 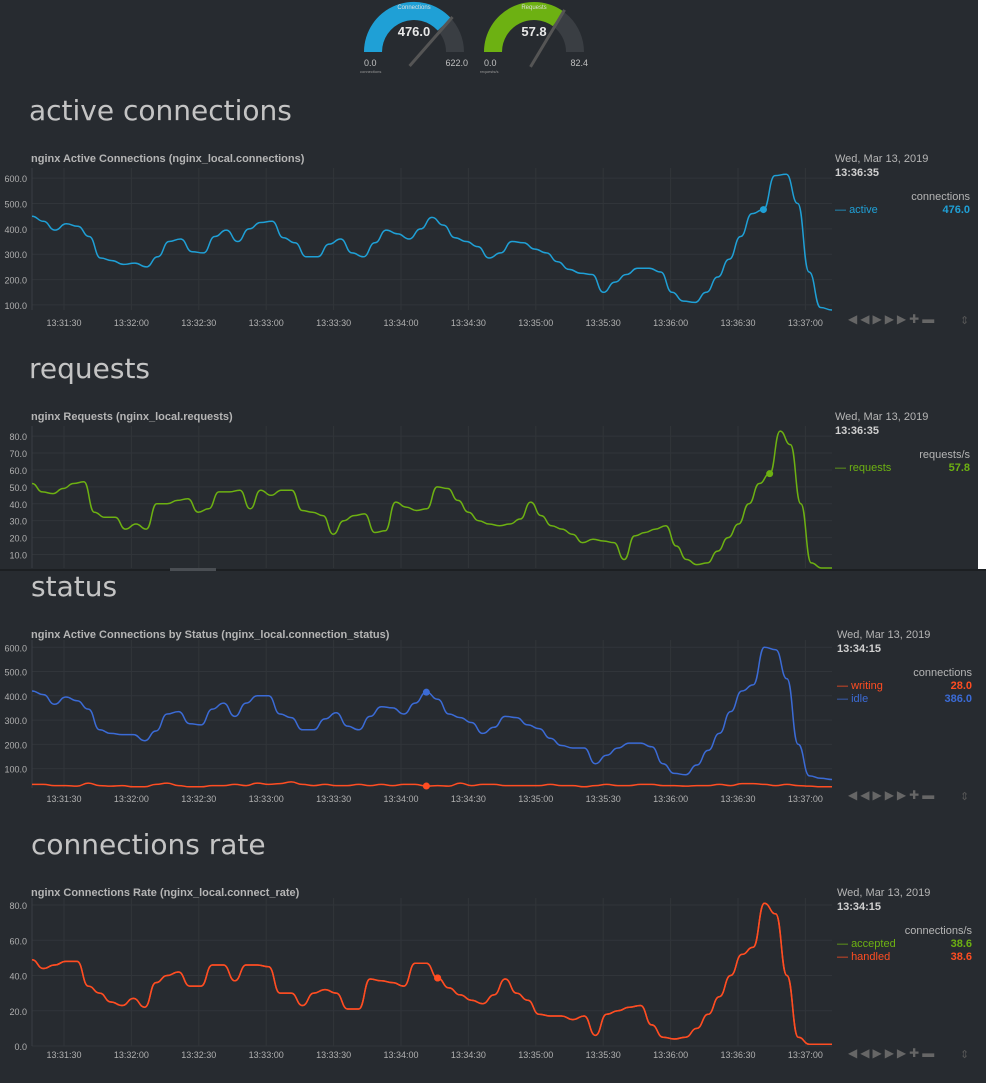 I want to click on hover-point-idle, so click(x=426, y=692).